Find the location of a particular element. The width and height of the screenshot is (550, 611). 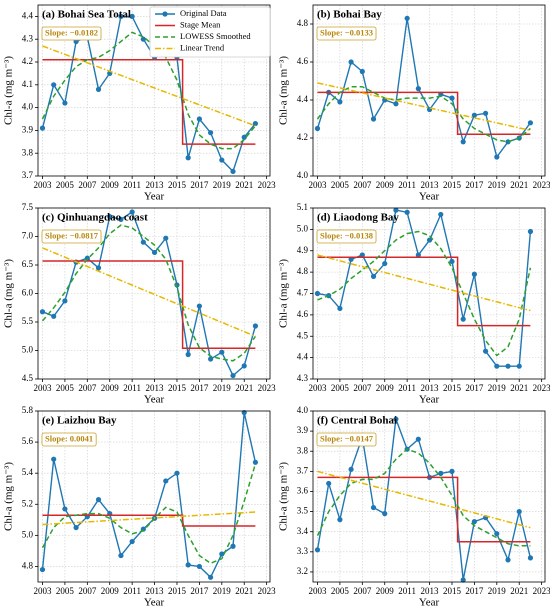

legend-label: Stage Mean is located at coordinates (200, 24).